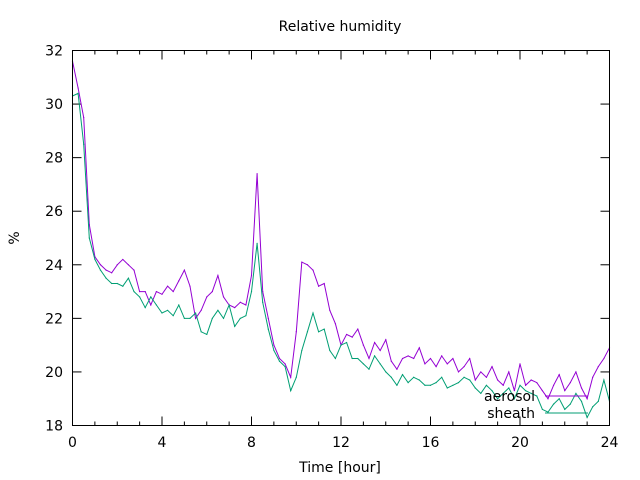 Image resolution: width=640 pixels, height=480 pixels. Describe the element at coordinates (520, 443) in the screenshot. I see `x-tick-label: 20` at that location.